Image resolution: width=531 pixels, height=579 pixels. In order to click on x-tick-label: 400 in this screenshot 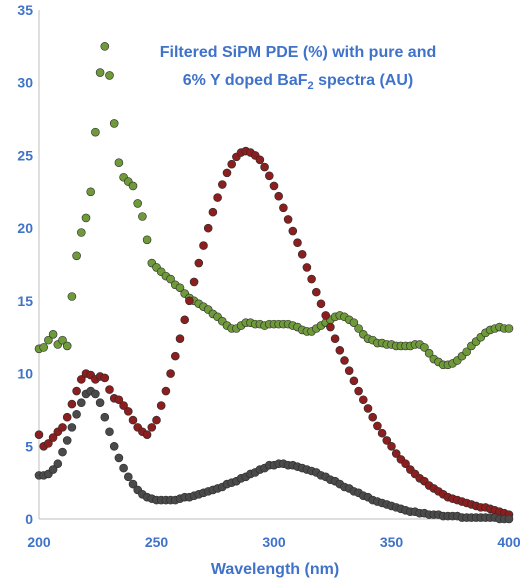, I will do `click(509, 542)`.